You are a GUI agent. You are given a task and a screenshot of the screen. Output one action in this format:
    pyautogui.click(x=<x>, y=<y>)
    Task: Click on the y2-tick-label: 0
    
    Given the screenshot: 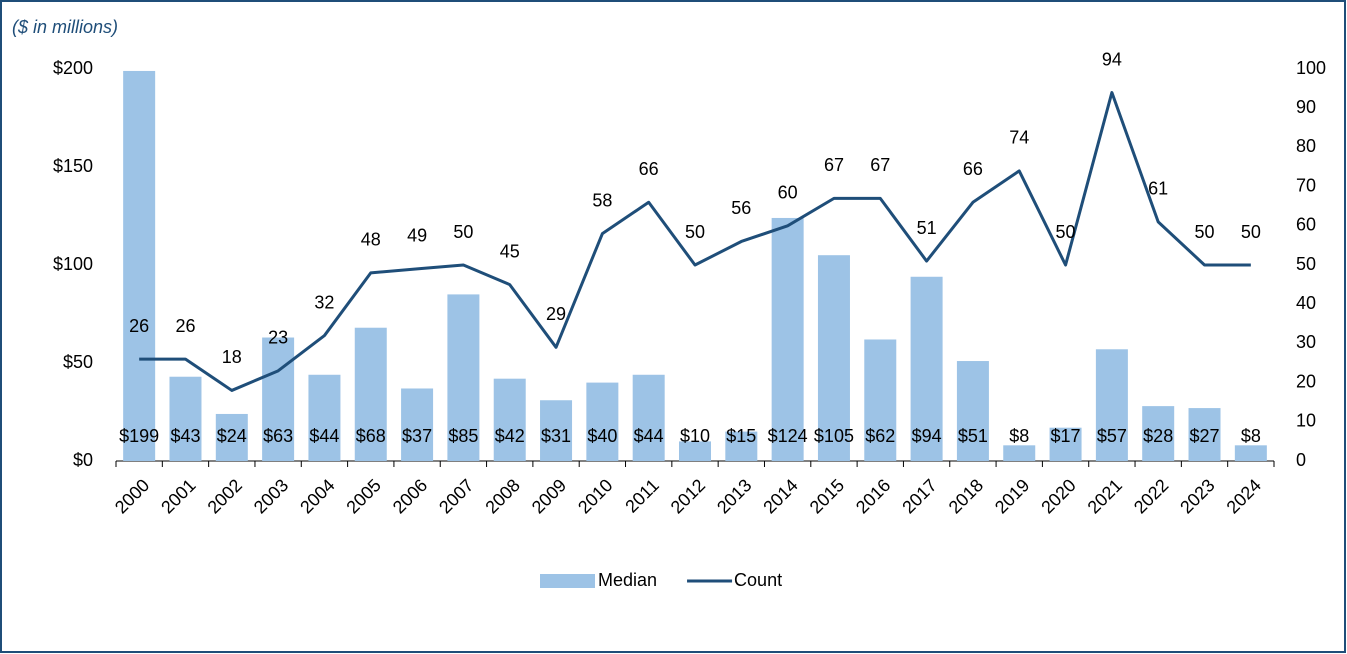 What is the action you would take?
    pyautogui.click(x=1301, y=460)
    